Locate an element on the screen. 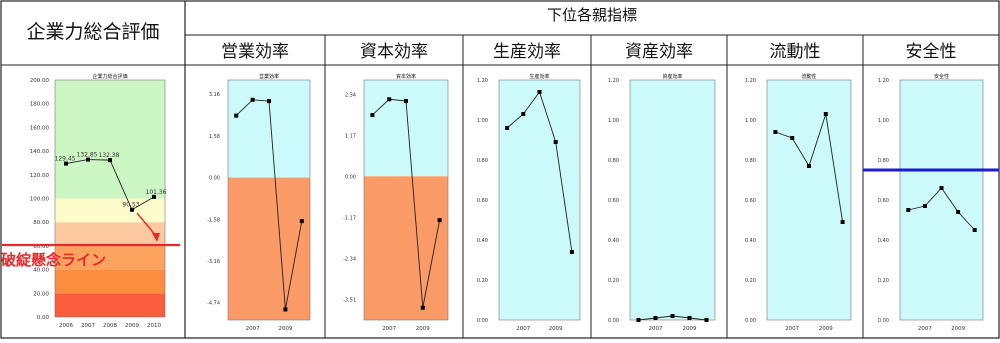  chart-seisan: 生産効率 0.00 0.20 0.40 0.60 0.80 1.00 1.20 2007 2009 is located at coordinates (529, 202).